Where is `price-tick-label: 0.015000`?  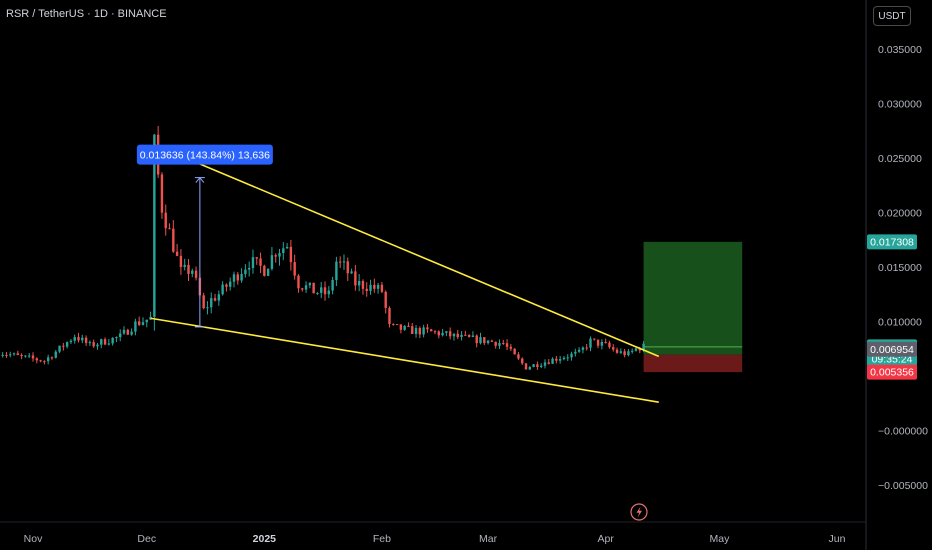
price-tick-label: 0.015000 is located at coordinates (900, 268).